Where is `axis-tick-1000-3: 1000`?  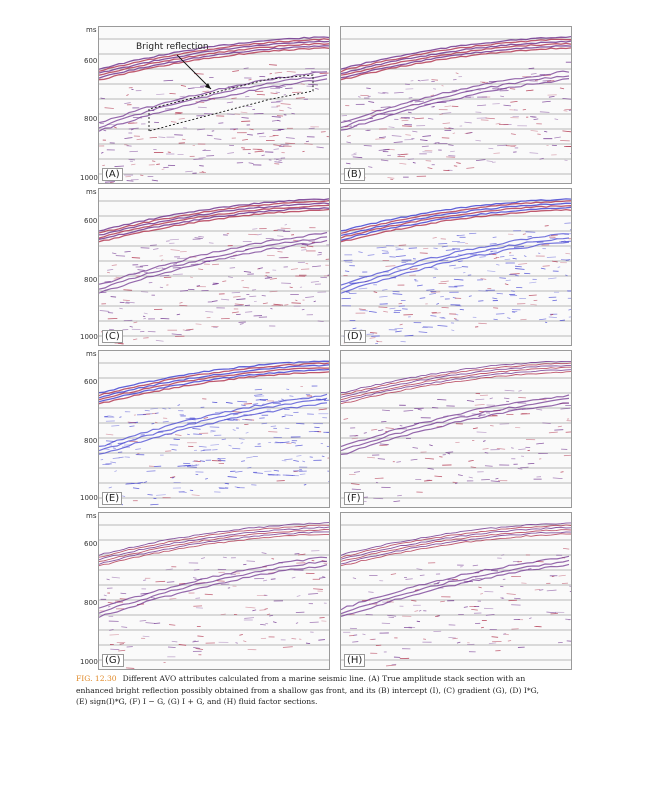 axis-tick-1000-3: 1000 is located at coordinates (89, 498).